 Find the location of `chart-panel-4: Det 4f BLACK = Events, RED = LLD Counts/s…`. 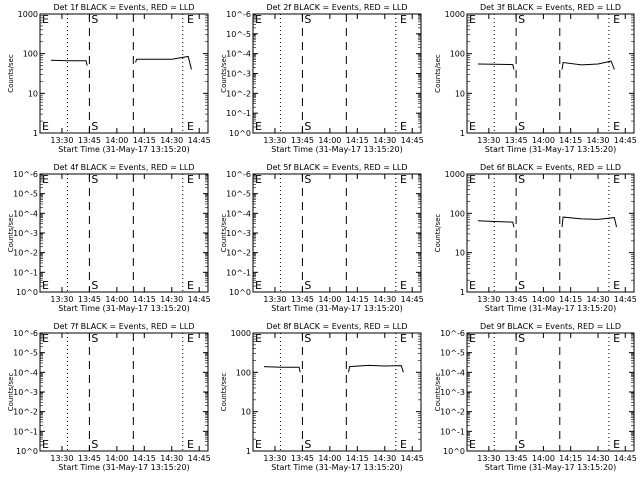

chart-panel-4: Det 4f BLACK = Events, RED = LLD Counts/s… is located at coordinates (109, 238).